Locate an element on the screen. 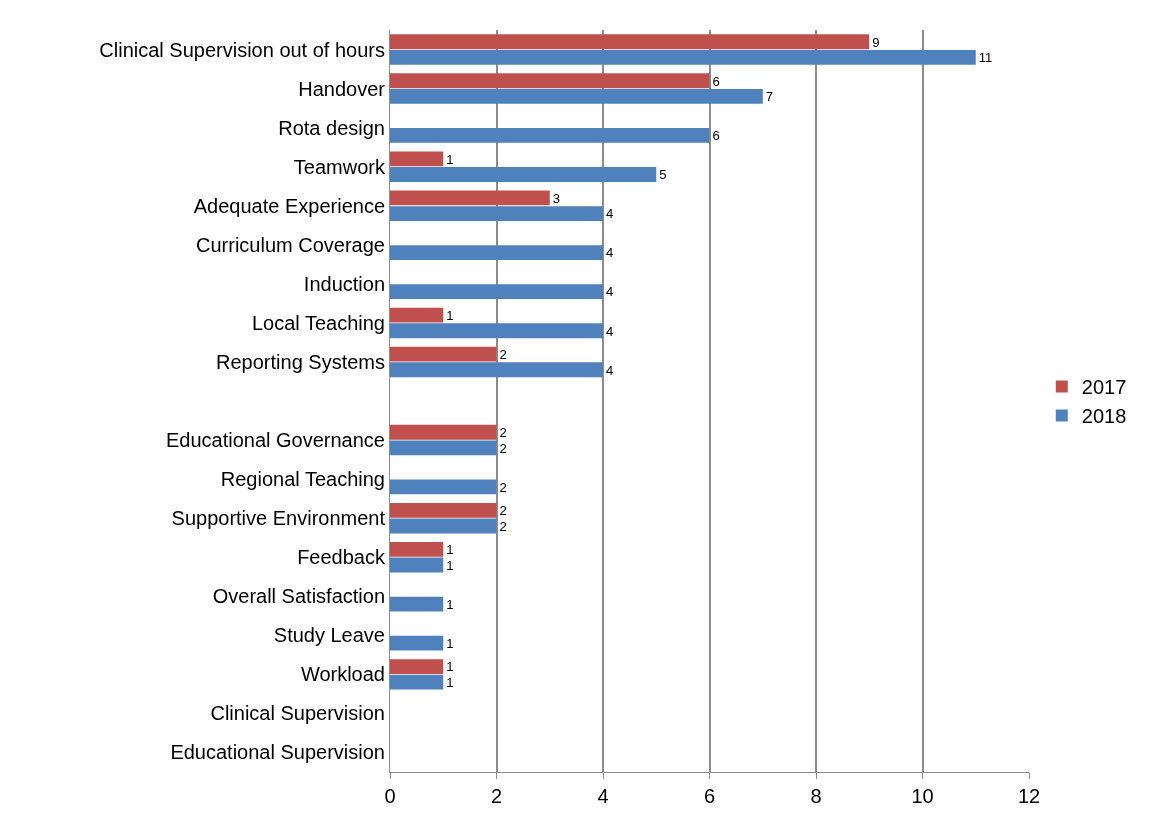 This screenshot has height=822, width=1169. x-tick-label: 0 is located at coordinates (390, 796).